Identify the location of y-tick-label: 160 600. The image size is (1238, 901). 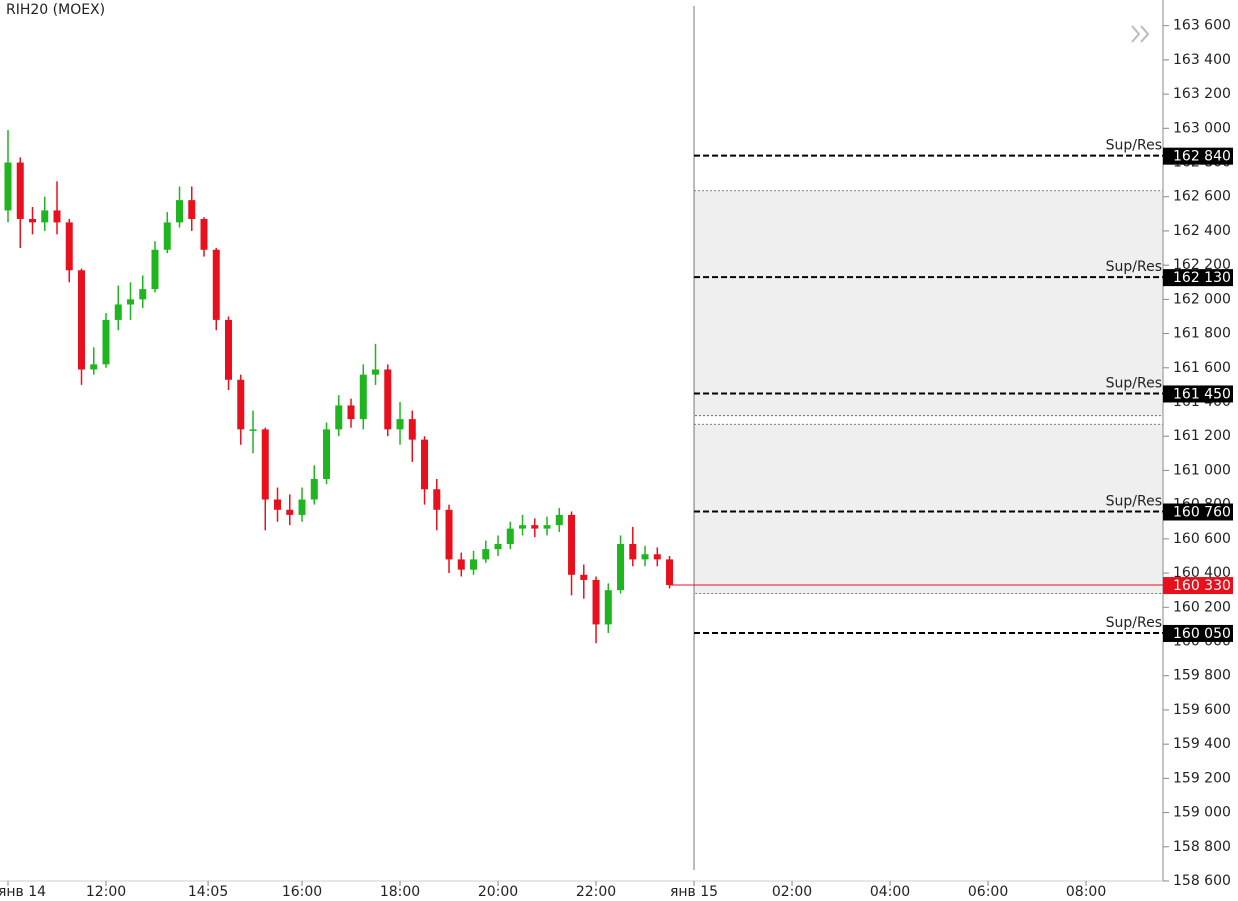
(1202, 539).